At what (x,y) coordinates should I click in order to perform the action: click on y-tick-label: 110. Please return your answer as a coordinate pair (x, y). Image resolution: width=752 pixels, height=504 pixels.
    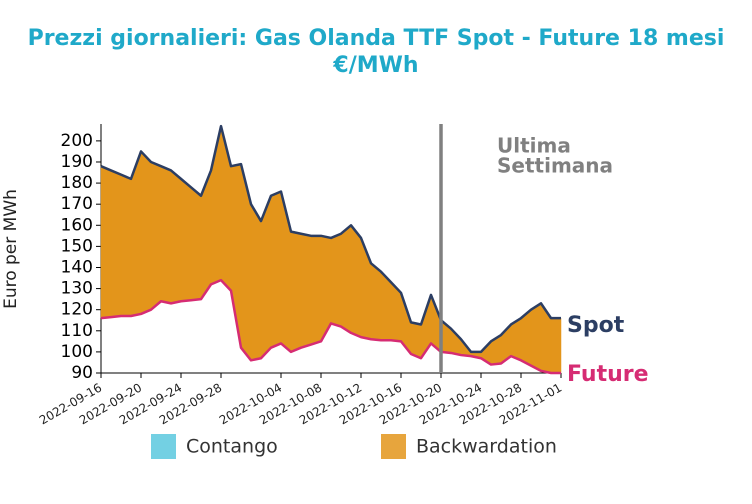
    Looking at the image, I should click on (77, 331).